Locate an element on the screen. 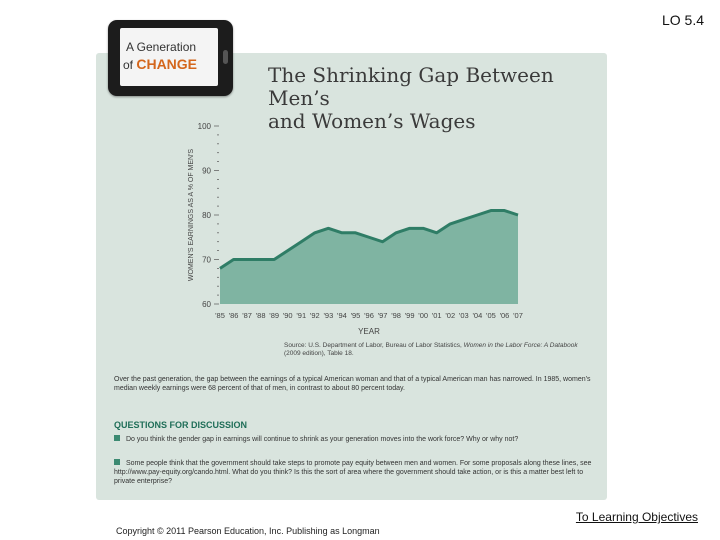 The image size is (720, 540). badge-screen: A Generation of CHANGE is located at coordinates (169, 57).